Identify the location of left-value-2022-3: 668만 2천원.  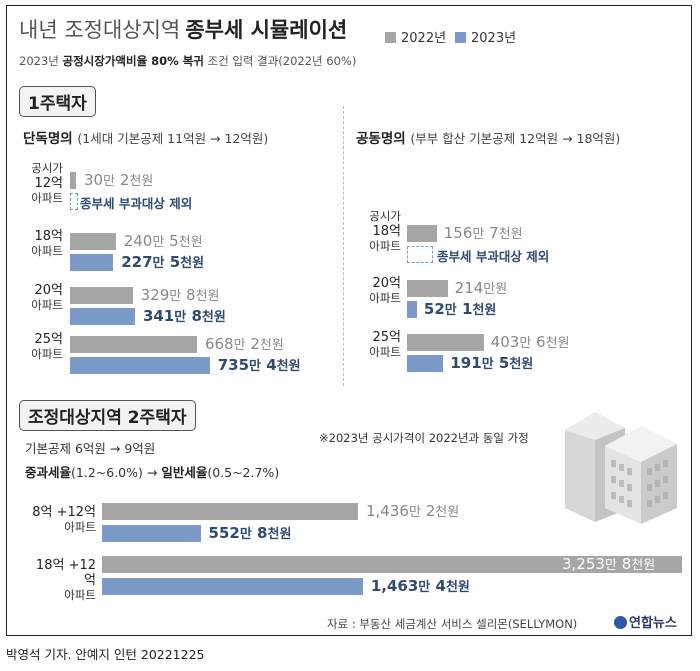
(244, 345).